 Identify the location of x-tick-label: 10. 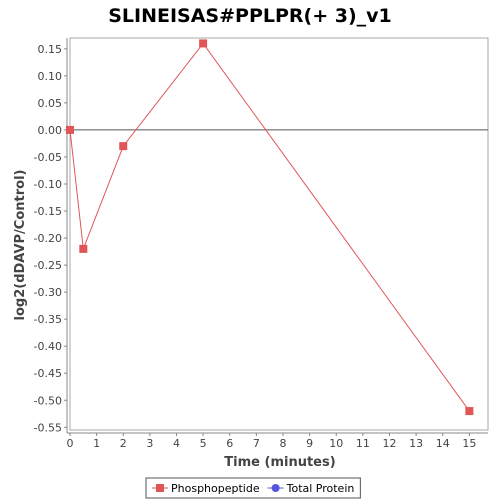
(336, 443).